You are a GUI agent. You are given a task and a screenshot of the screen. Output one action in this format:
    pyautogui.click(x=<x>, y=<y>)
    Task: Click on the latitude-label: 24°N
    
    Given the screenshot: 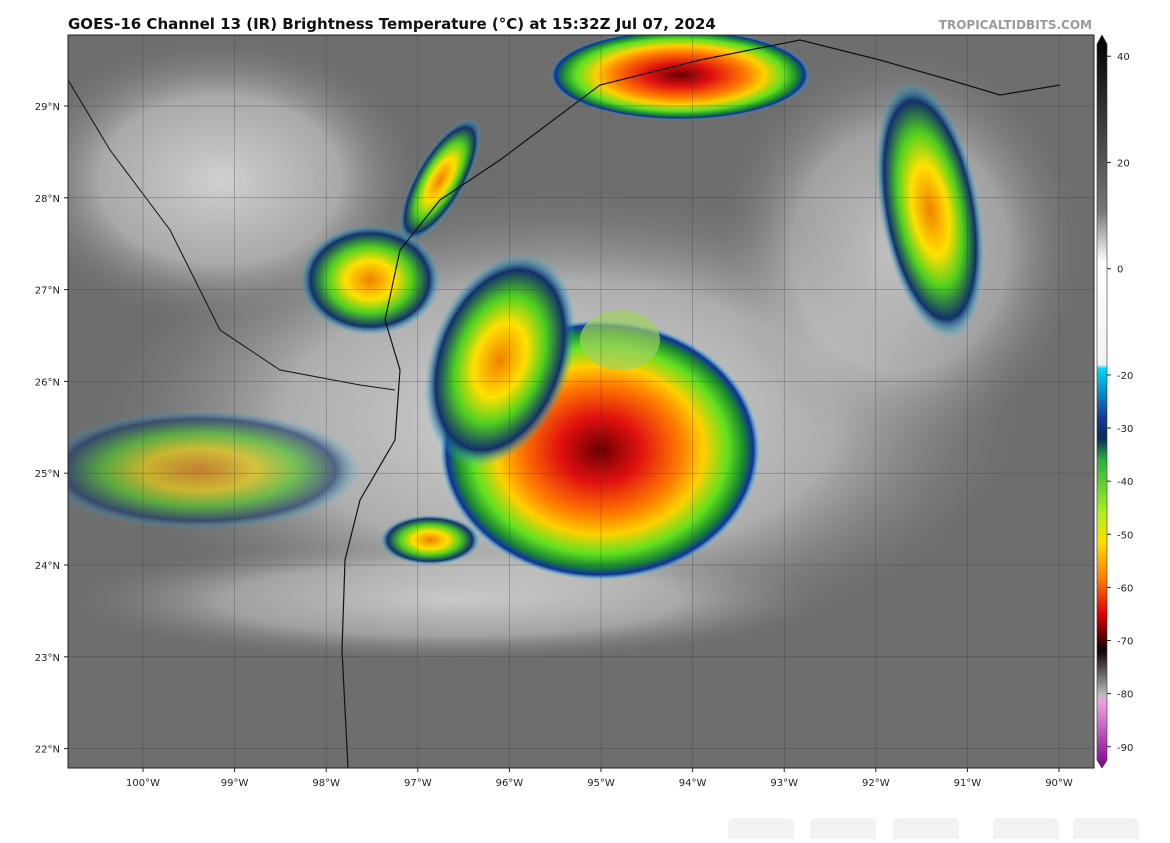 What is the action you would take?
    pyautogui.click(x=47, y=566)
    